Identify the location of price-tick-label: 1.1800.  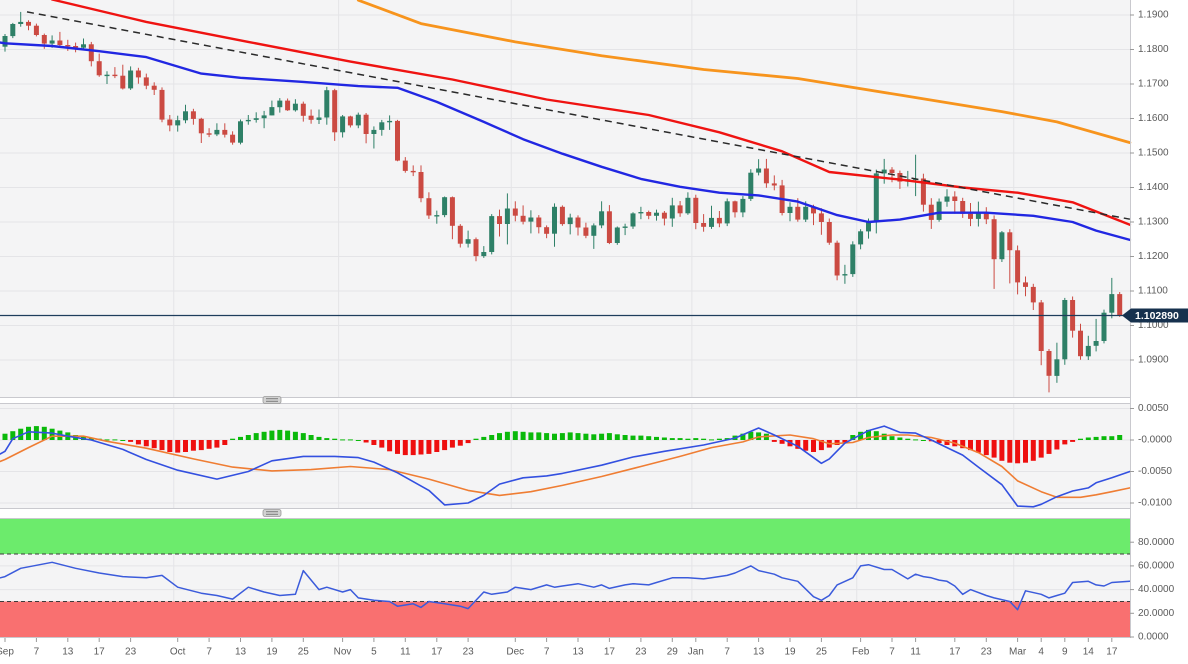
(1153, 49).